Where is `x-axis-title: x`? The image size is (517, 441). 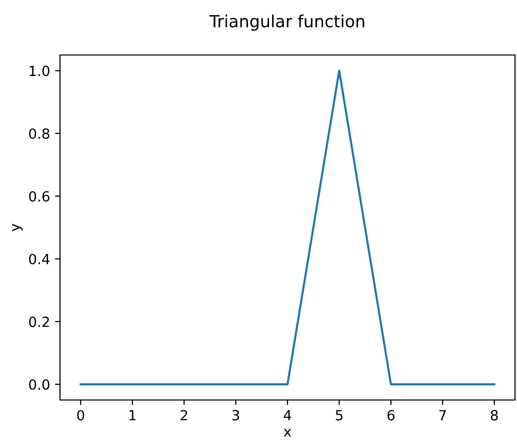
x-axis-title: x is located at coordinates (288, 432).